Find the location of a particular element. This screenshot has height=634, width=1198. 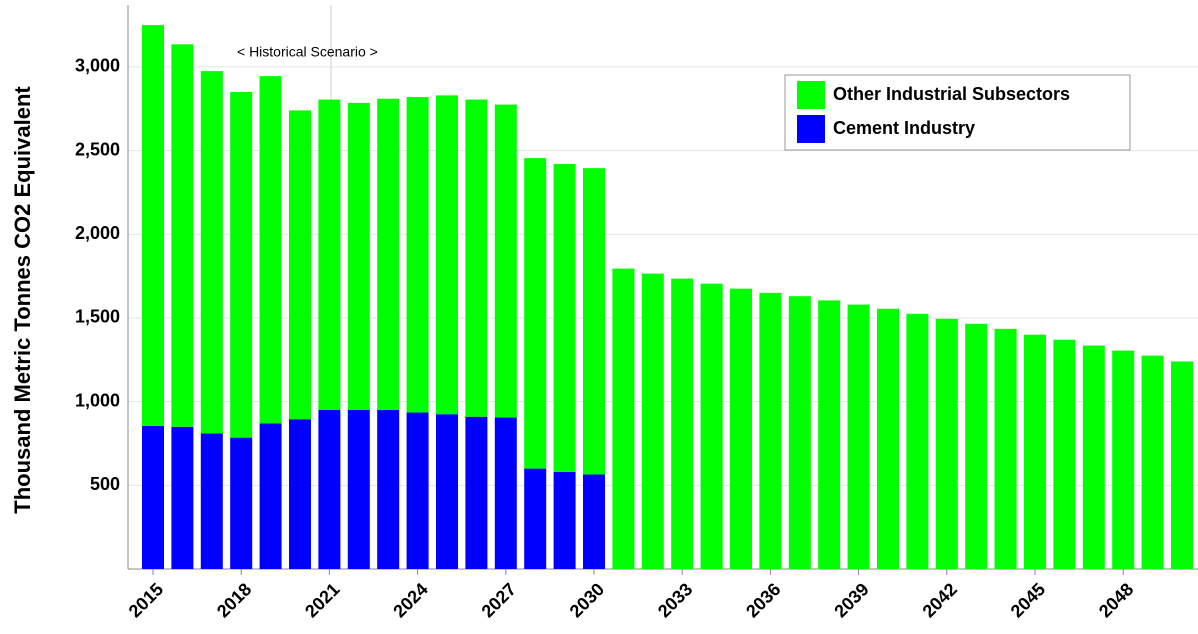

y-tick-label: 1,000 is located at coordinates (97, 400).